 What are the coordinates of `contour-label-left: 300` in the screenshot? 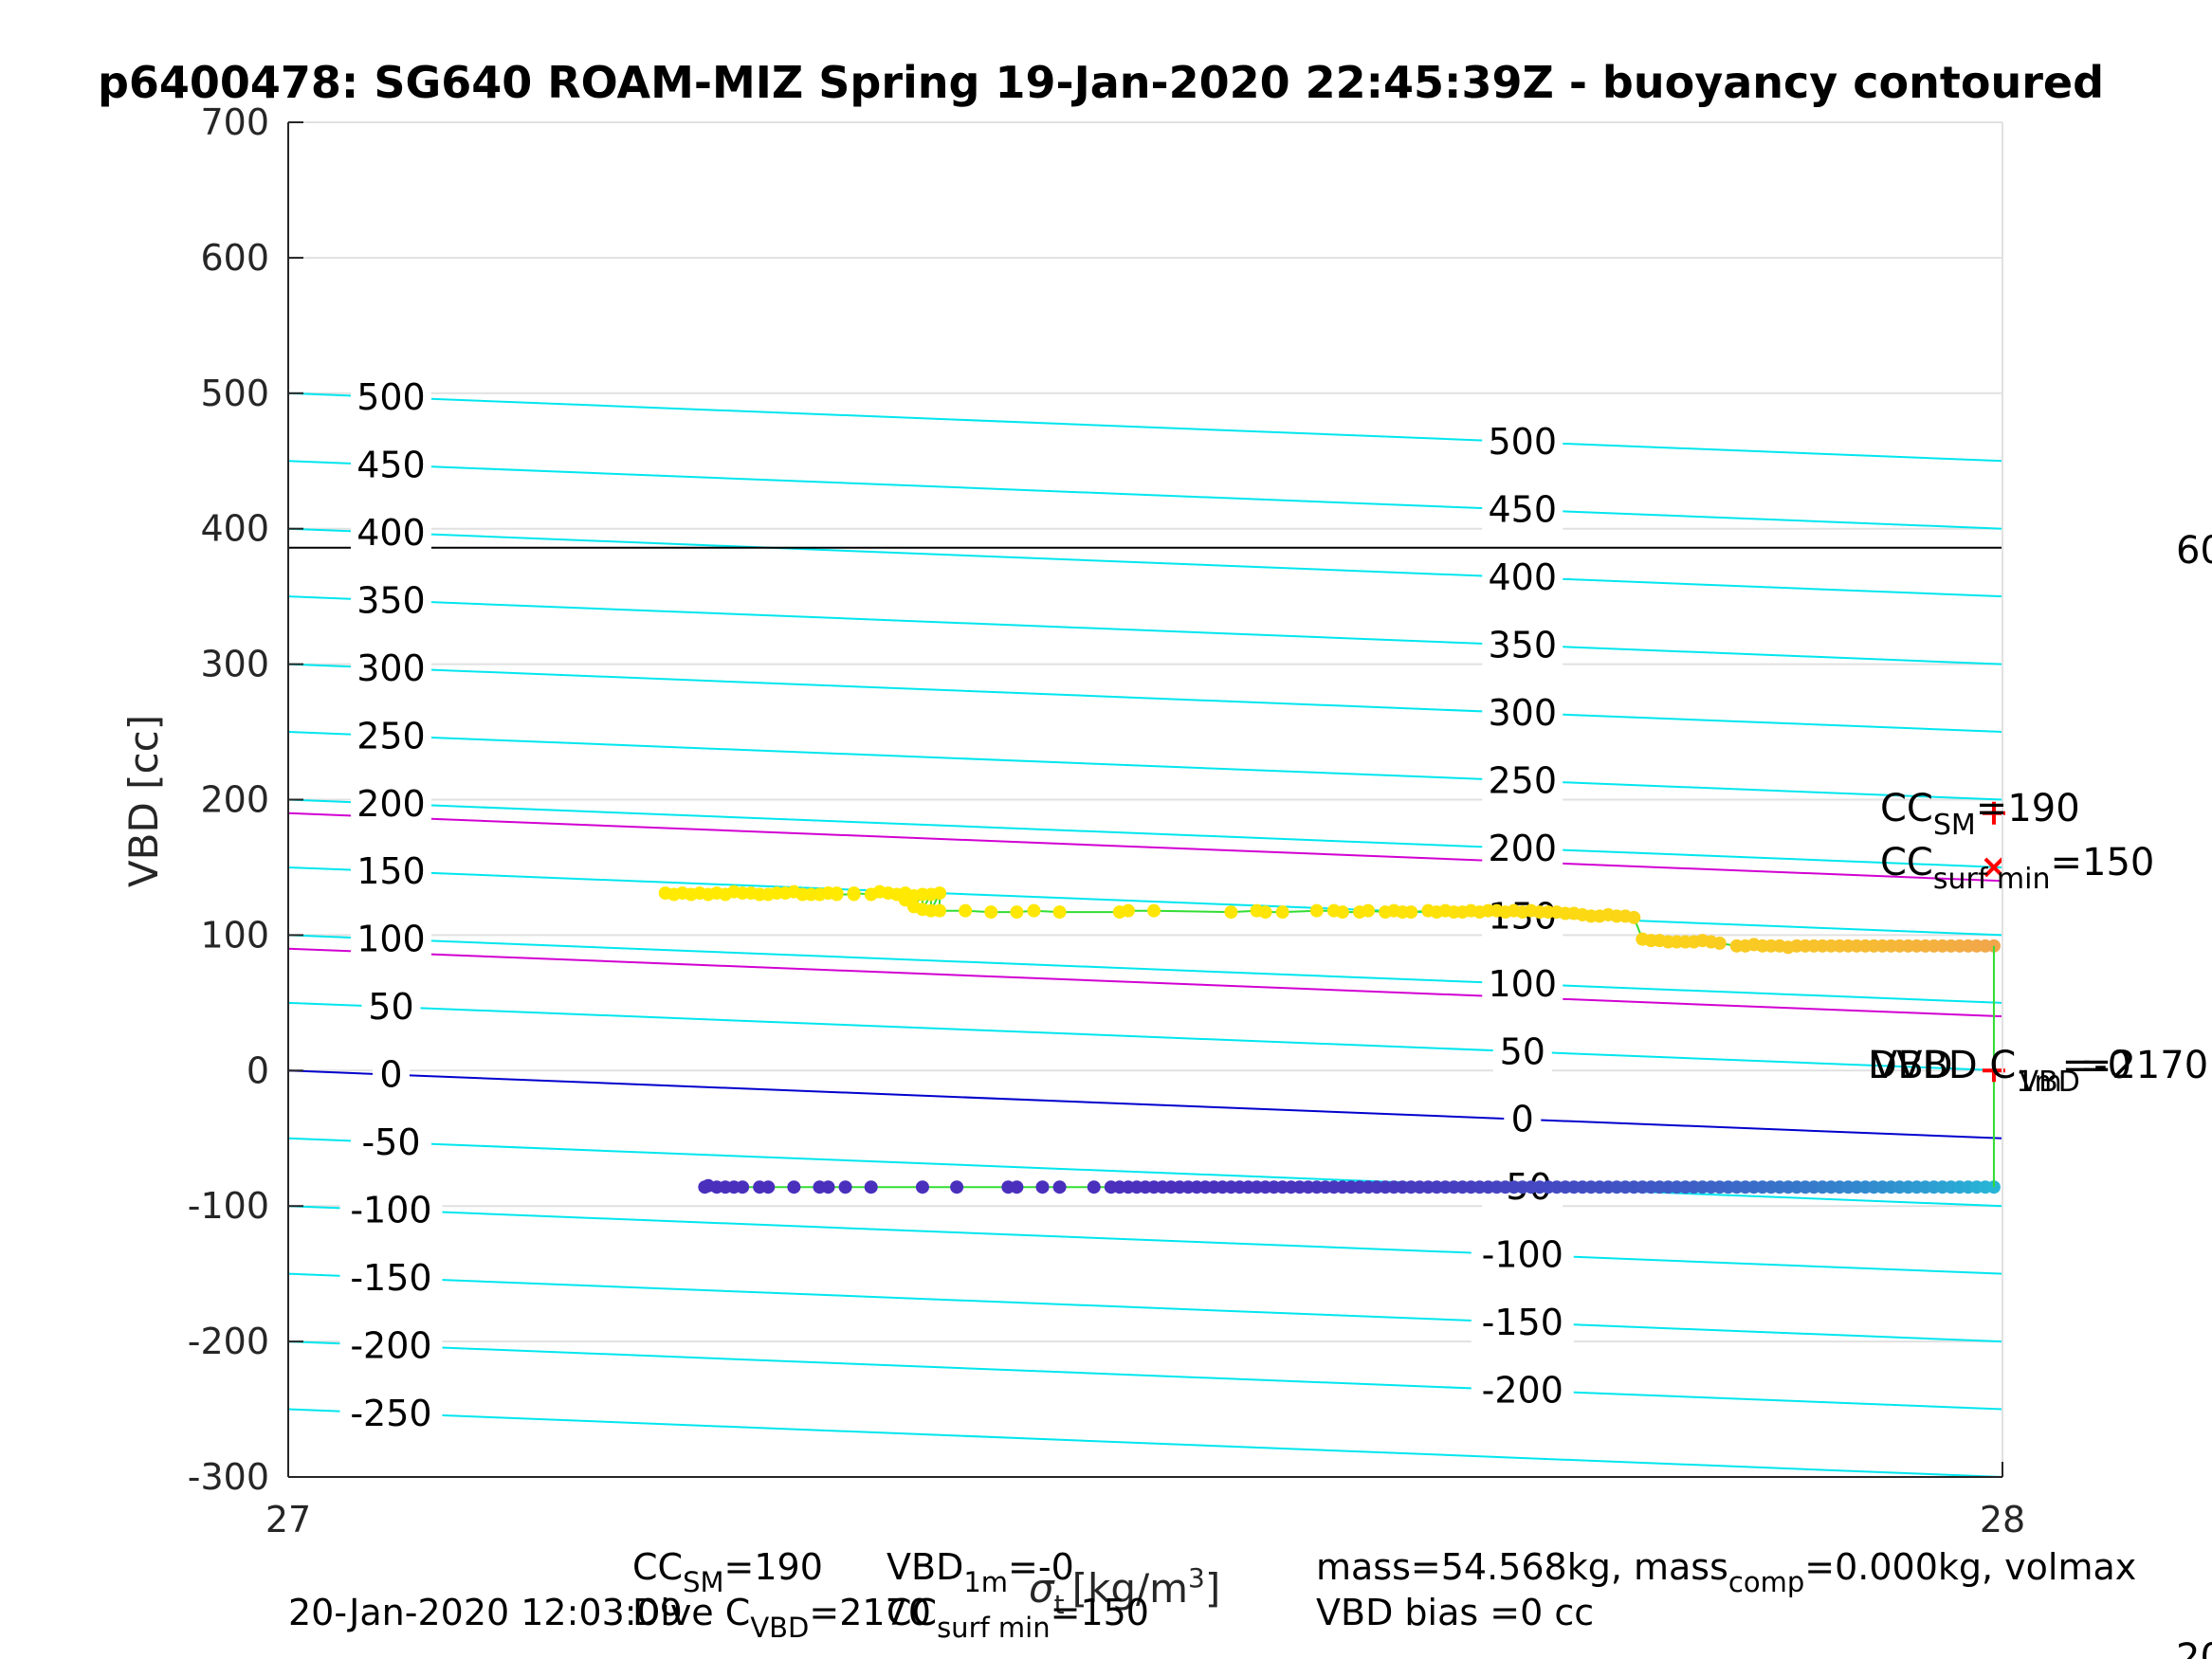 It's located at (391, 668).